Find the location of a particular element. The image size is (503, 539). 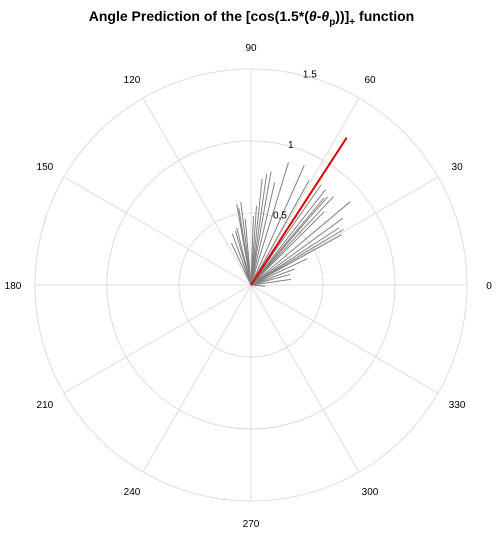

angular-tick-label: 60 is located at coordinates (370, 80).